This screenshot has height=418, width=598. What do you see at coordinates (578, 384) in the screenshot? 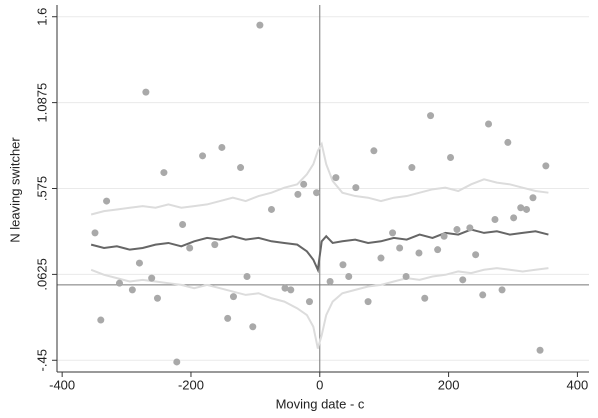
I see `x-tick-label: 400` at bounding box center [578, 384].